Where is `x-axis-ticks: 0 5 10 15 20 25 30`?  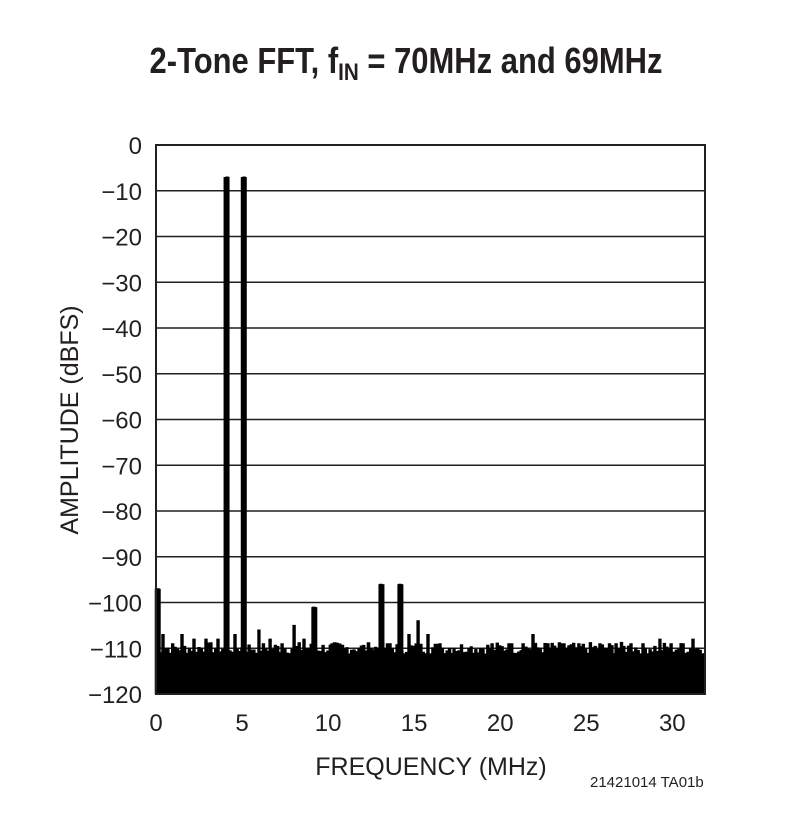
x-axis-ticks: 0 5 10 15 20 25 30 is located at coordinates (417, 723).